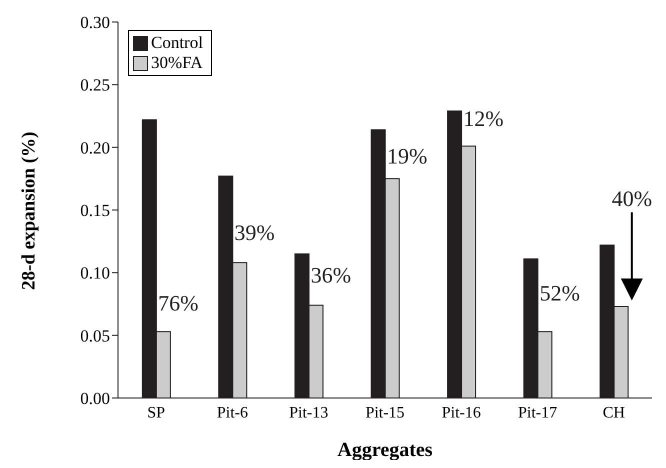 Image resolution: width=666 pixels, height=468 pixels. I want to click on legend-label: 30%FA, so click(177, 63).